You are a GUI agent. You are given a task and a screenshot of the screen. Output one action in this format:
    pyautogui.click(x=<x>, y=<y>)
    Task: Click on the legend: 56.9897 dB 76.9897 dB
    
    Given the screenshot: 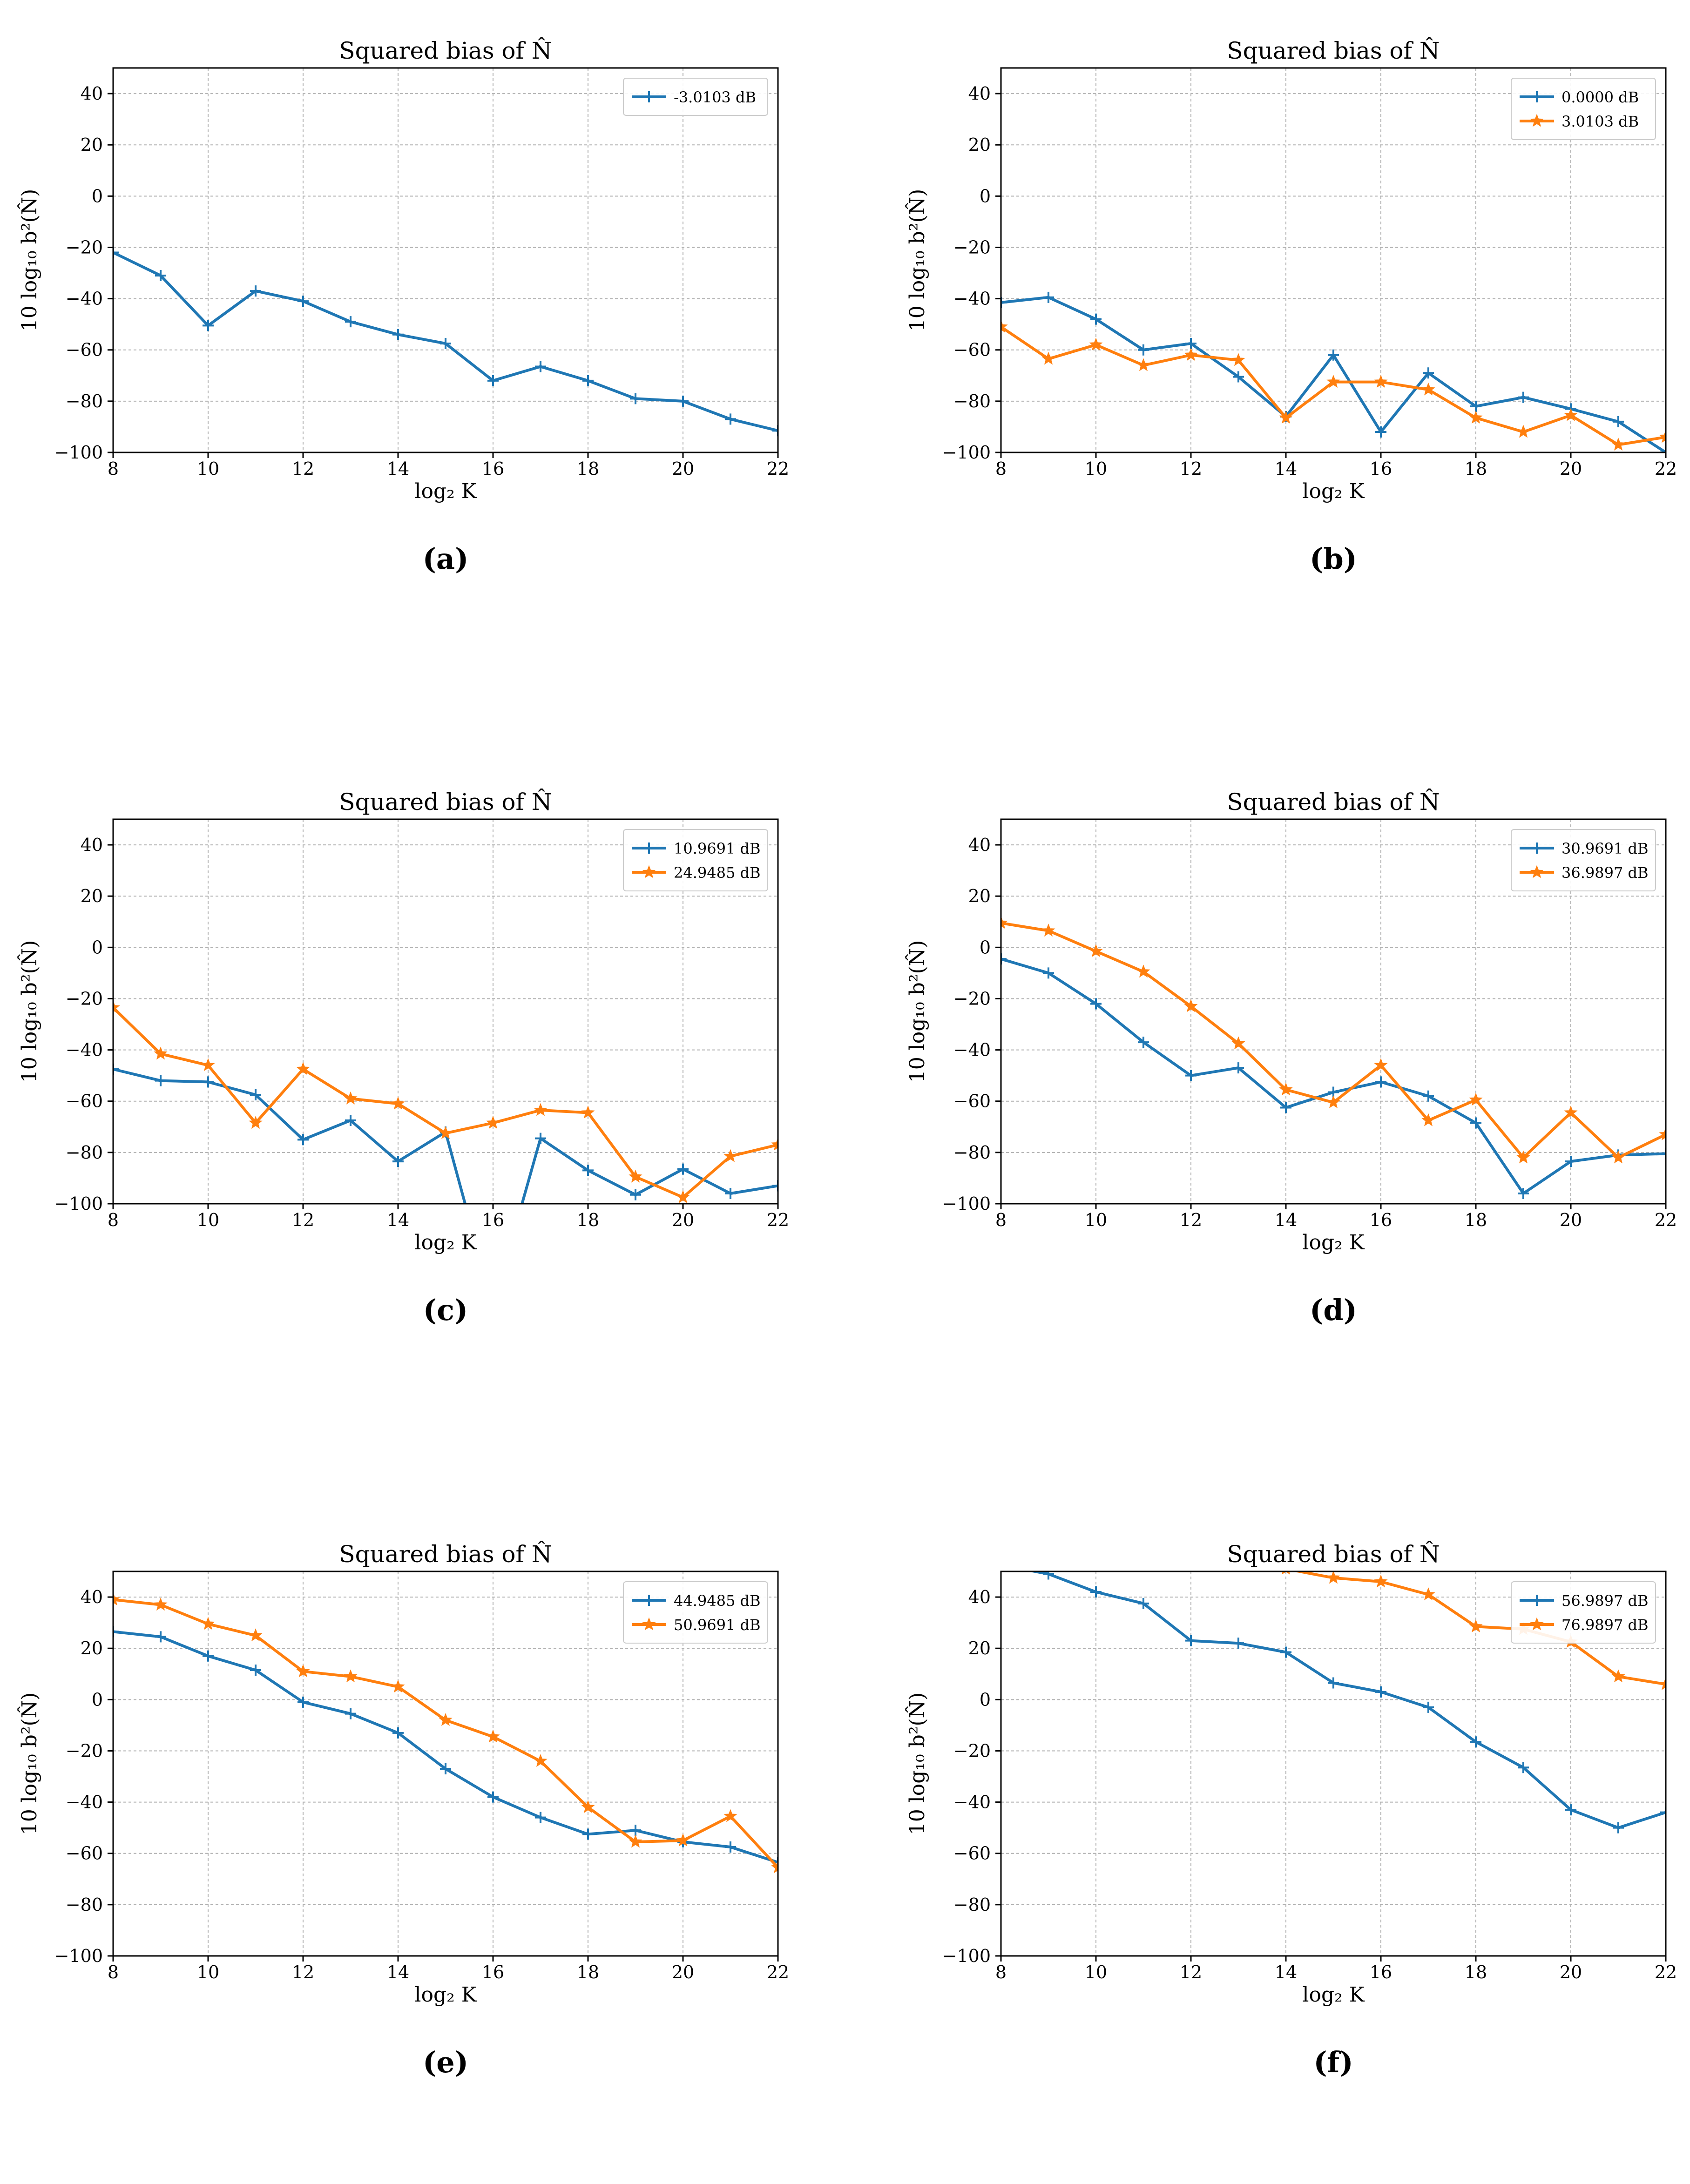 What is the action you would take?
    pyautogui.click(x=1583, y=1612)
    